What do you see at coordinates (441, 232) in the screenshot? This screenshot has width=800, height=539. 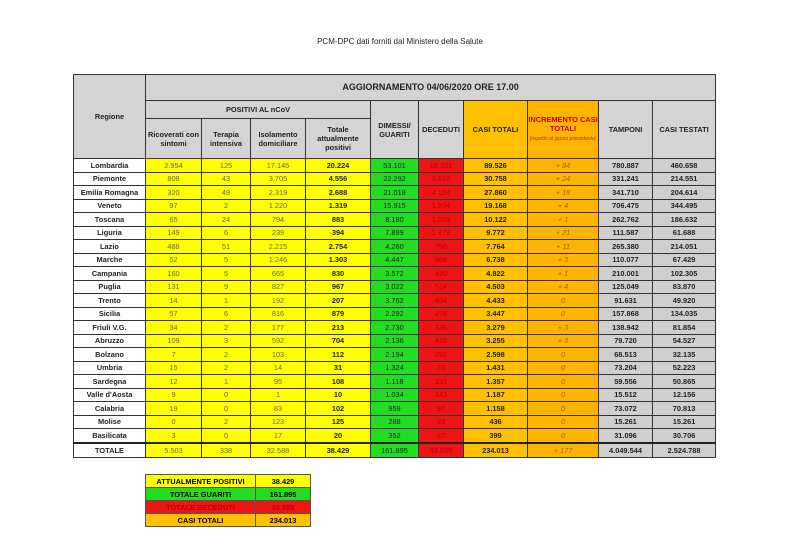 I see `cell-deceduti: 1.479` at bounding box center [441, 232].